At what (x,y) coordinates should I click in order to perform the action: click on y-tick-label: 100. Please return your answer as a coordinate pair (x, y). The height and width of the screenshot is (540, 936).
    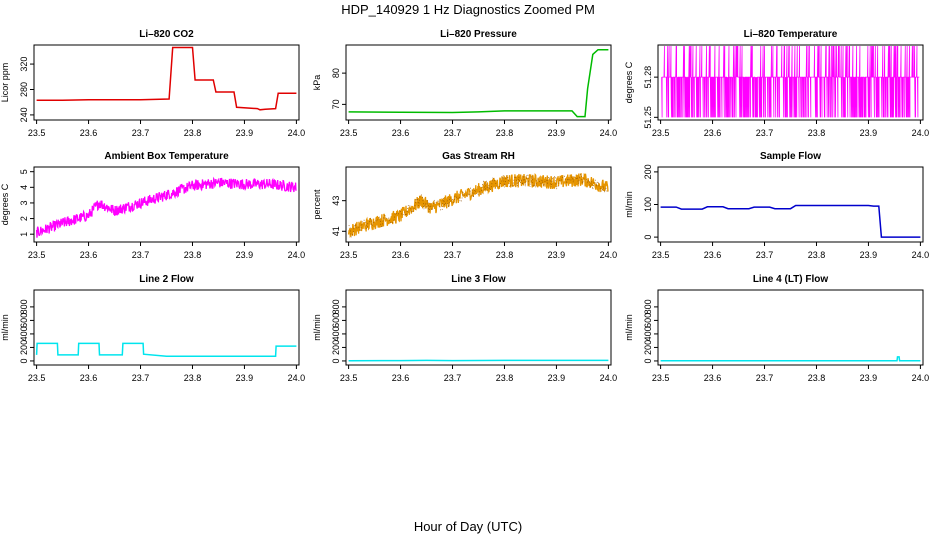
    Looking at the image, I should click on (648, 204).